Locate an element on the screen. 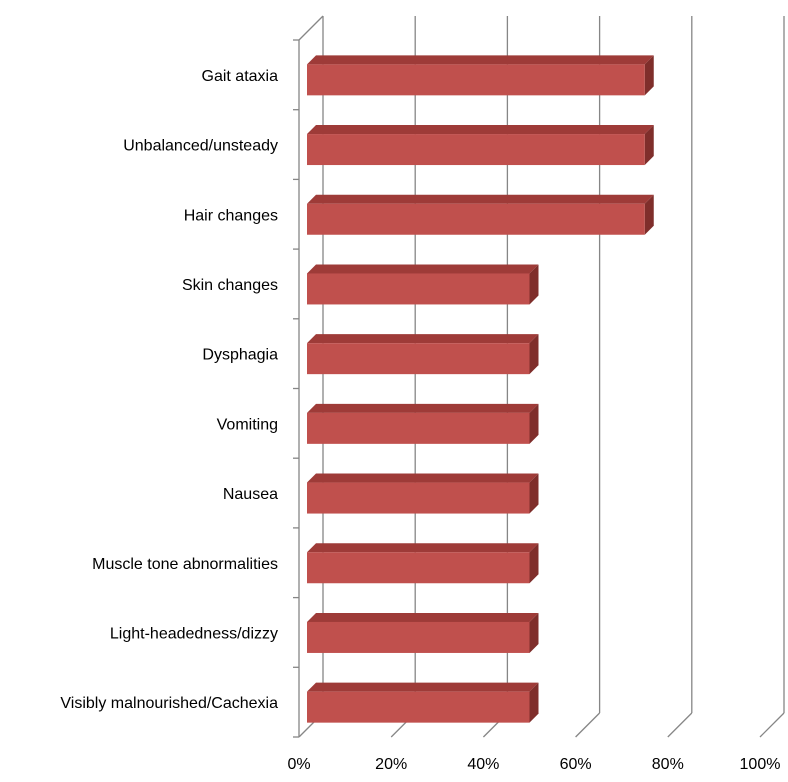 The image size is (788, 782). x-tick-label: 0% is located at coordinates (298, 764).